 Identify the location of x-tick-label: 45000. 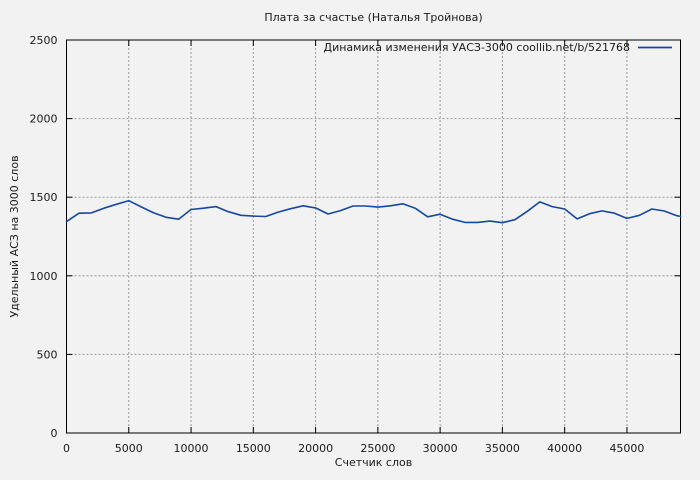
(626, 448).